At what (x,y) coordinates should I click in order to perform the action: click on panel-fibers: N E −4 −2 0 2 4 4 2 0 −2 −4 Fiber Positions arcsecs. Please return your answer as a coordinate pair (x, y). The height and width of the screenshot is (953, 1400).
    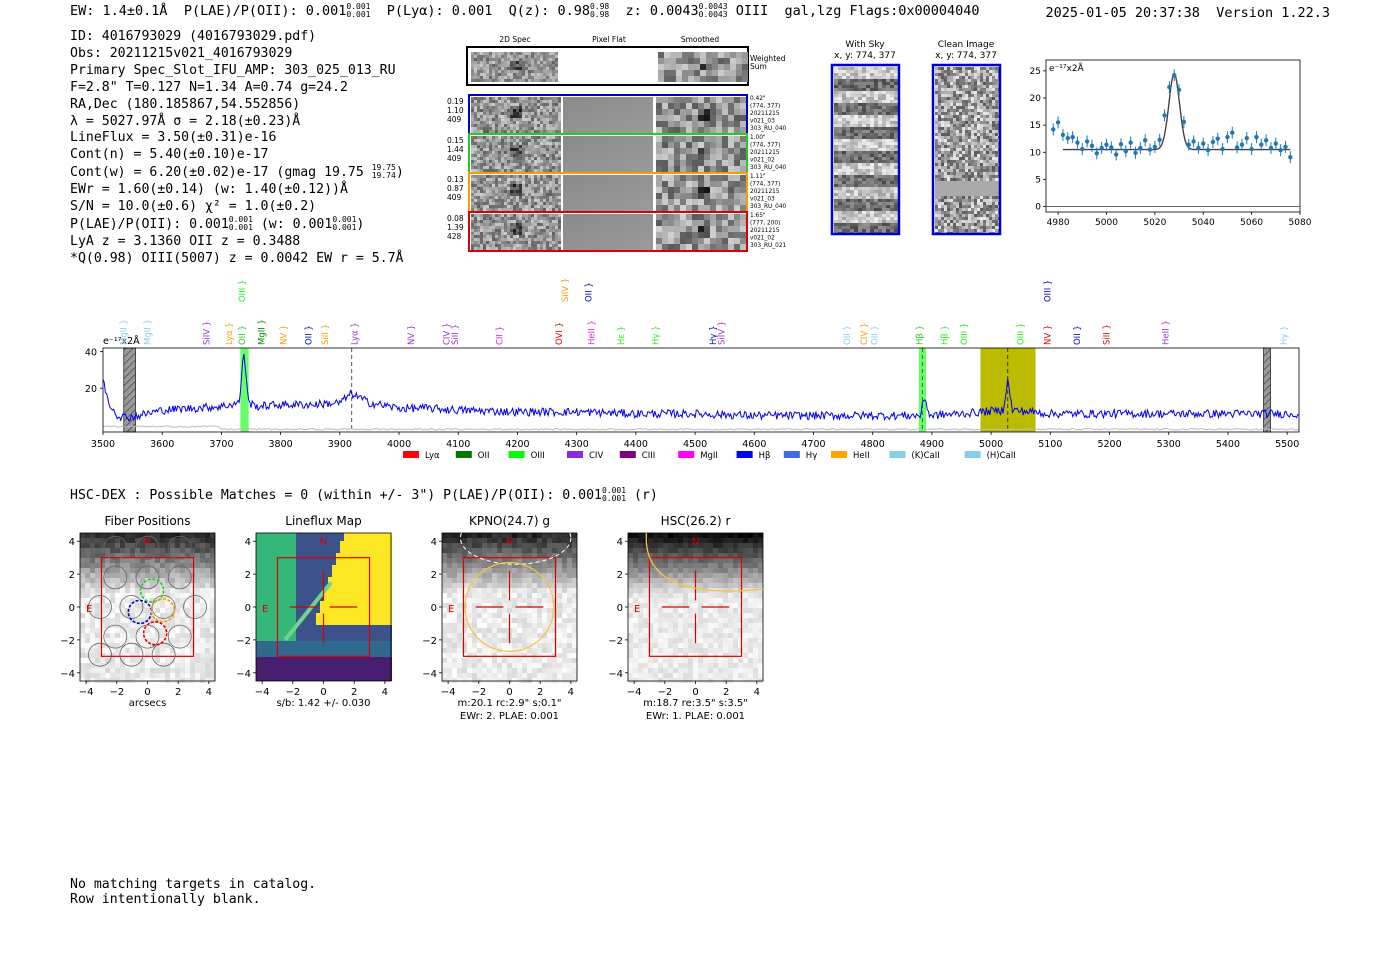
    Looking at the image, I should click on (138, 611).